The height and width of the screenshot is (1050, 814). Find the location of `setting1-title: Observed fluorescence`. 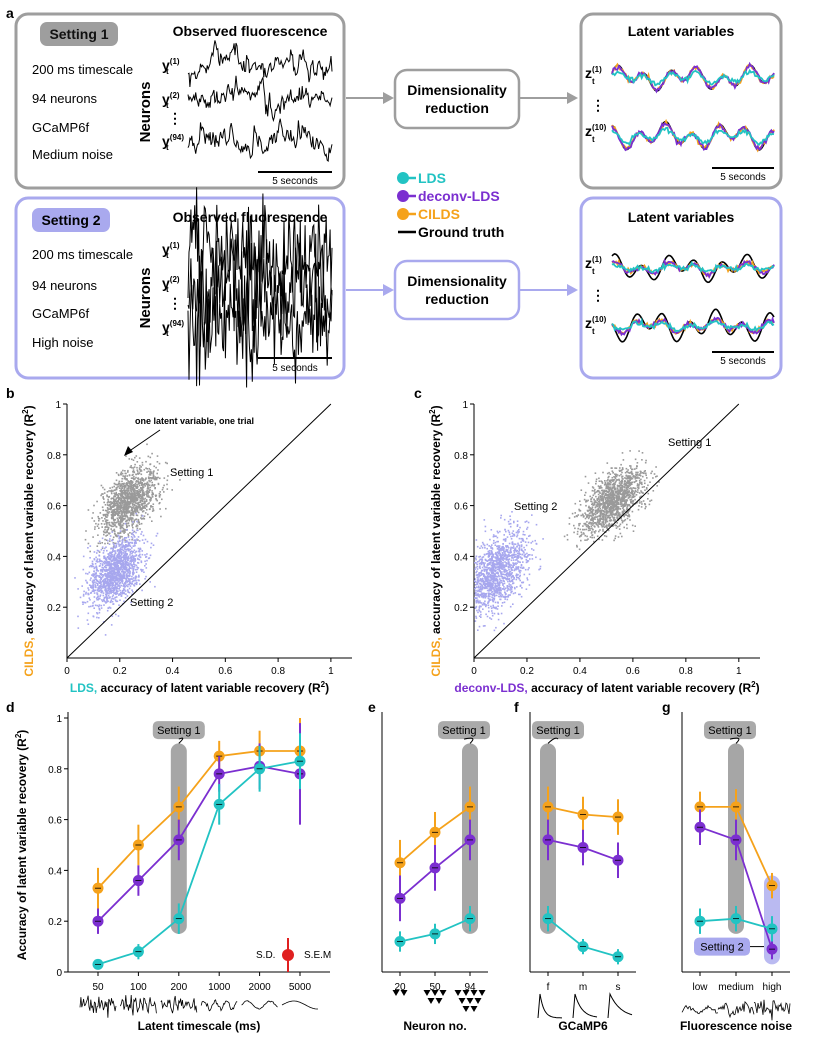

setting1-title: Observed fluorescence is located at coordinates (250, 31).